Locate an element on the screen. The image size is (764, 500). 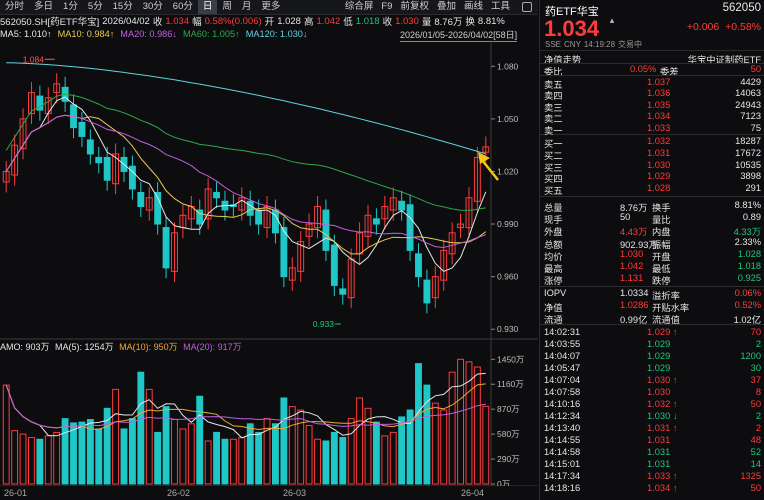
volume-axis-label: 290万 is located at coordinates (508, 459).